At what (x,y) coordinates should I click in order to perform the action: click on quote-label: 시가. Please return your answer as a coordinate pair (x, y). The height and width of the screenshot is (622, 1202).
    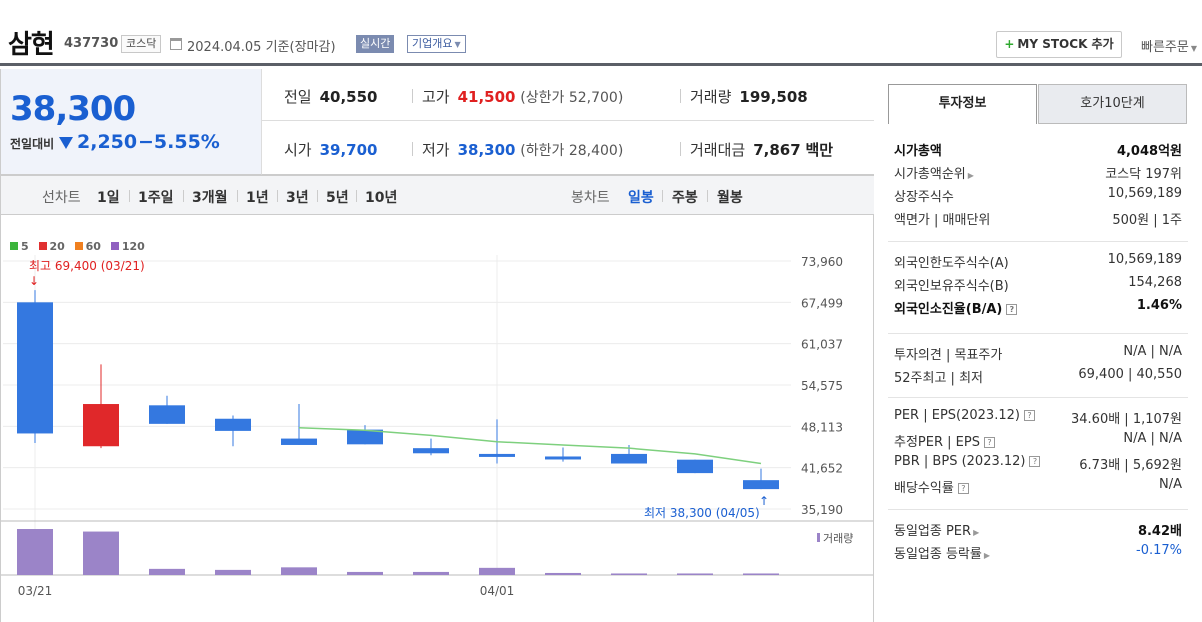
    Looking at the image, I should click on (298, 150).